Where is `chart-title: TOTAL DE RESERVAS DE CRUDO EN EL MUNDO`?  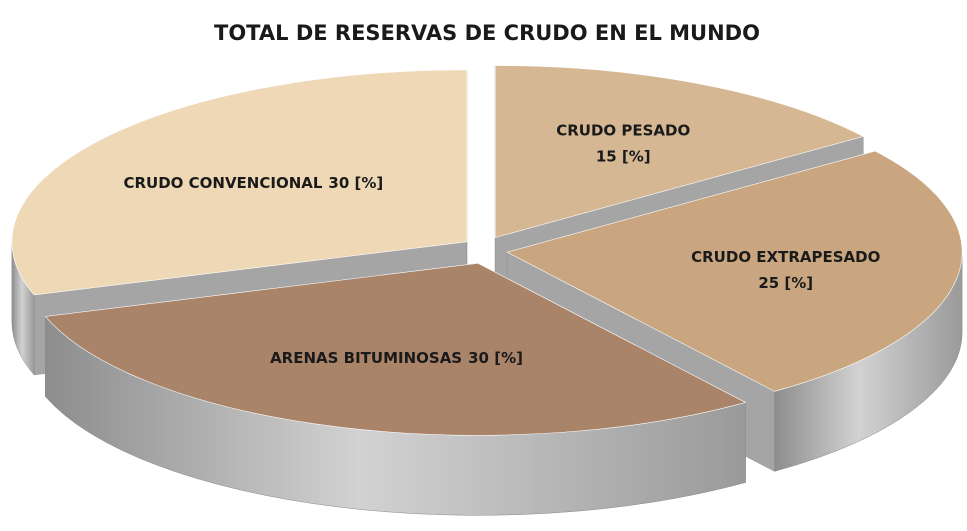
chart-title: TOTAL DE RESERVAS DE CRUDO EN EL MUNDO is located at coordinates (487, 33).